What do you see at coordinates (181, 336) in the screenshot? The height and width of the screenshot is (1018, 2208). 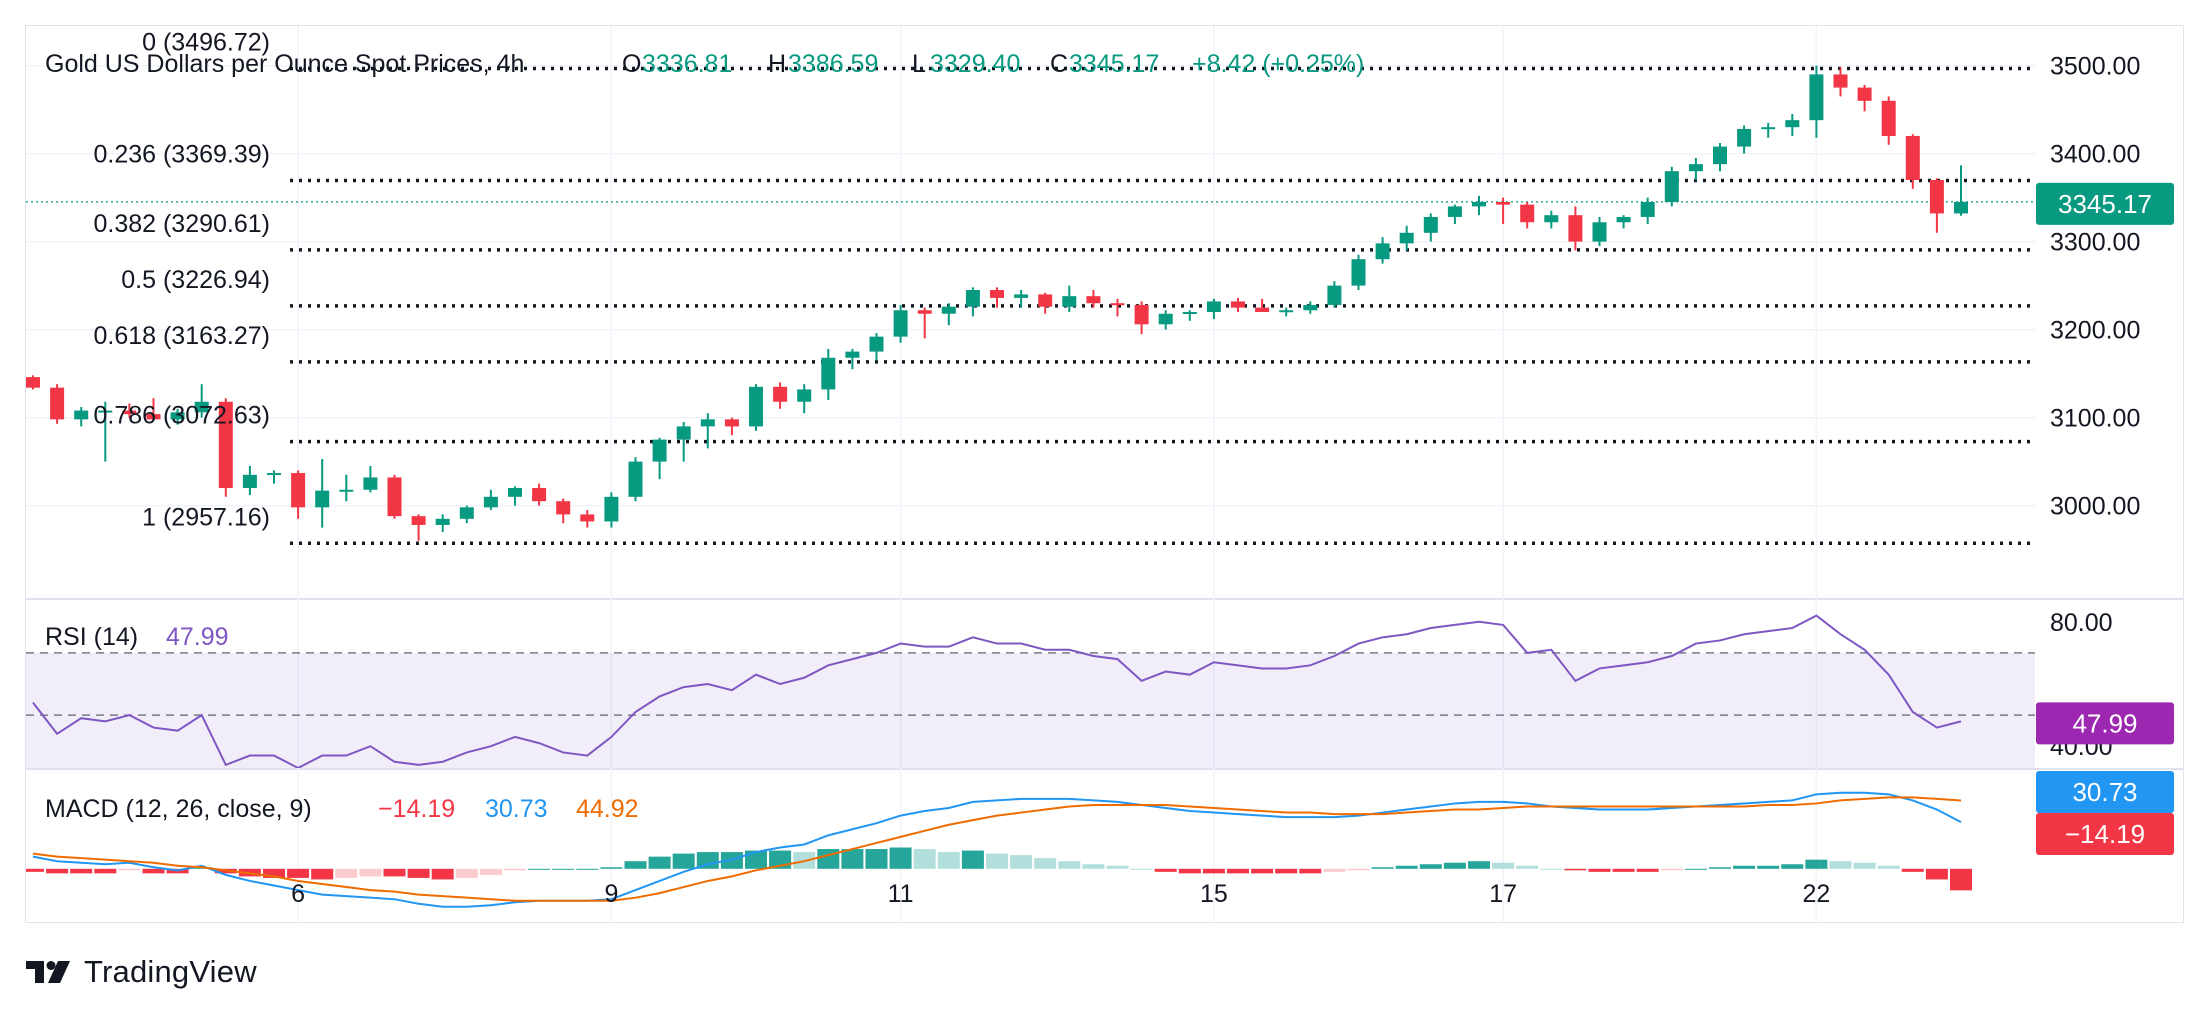 I see `fib-level-label: 0.618 (3163.27)` at bounding box center [181, 336].